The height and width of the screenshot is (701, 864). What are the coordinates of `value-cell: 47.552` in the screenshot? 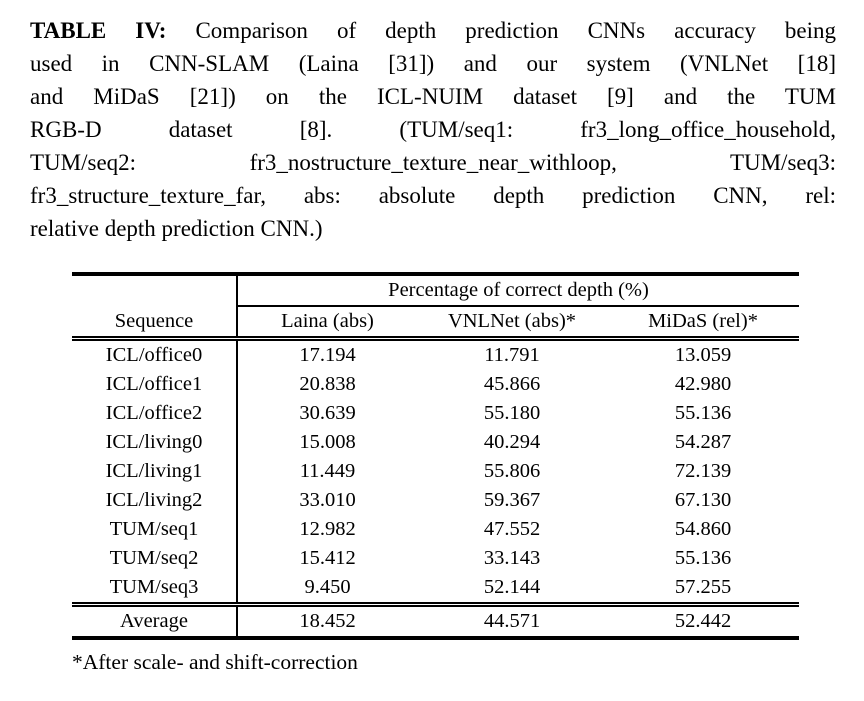 It's located at (512, 529).